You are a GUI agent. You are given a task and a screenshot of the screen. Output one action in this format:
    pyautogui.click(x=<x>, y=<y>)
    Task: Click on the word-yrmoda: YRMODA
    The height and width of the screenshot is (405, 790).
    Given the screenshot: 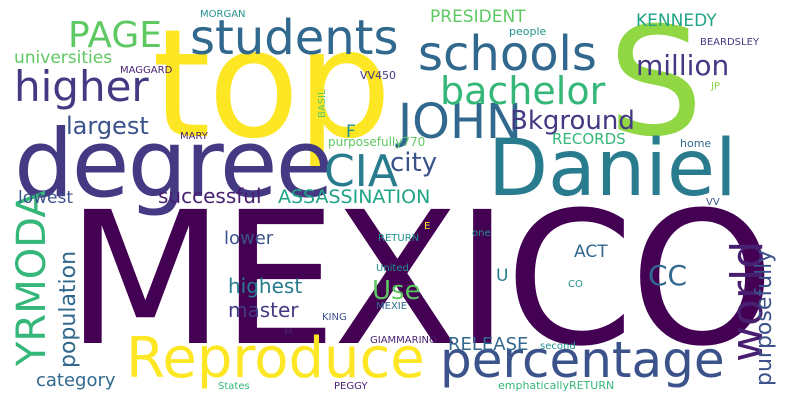 What is the action you would take?
    pyautogui.click(x=32, y=278)
    